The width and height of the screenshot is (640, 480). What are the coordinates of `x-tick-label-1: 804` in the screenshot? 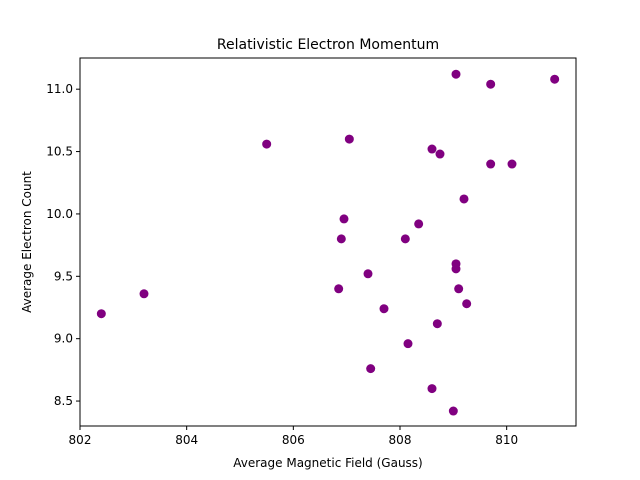 It's located at (186, 440).